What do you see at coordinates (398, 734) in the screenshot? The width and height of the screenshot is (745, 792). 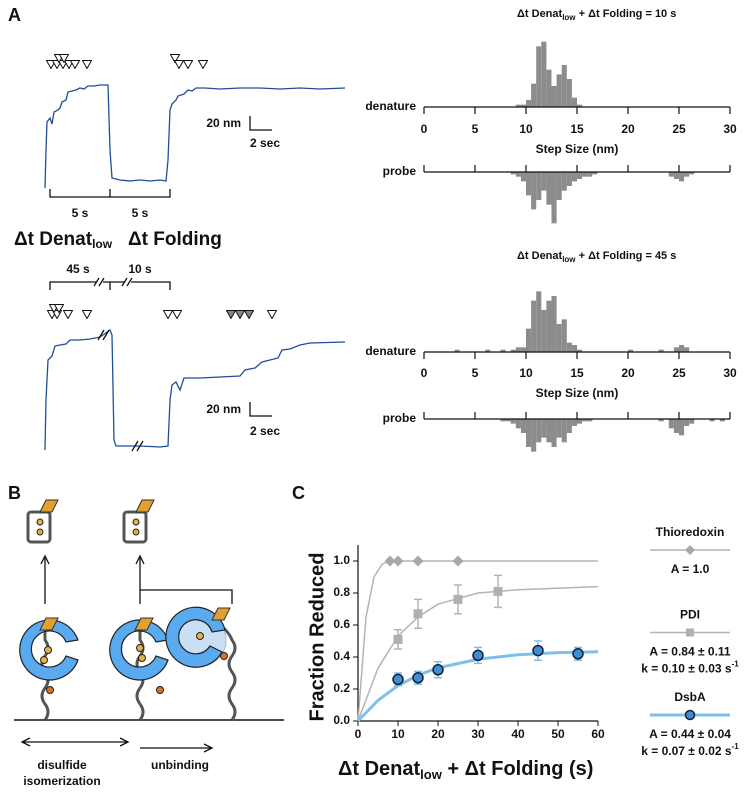 I see `x-tick-label: 10` at bounding box center [398, 734].